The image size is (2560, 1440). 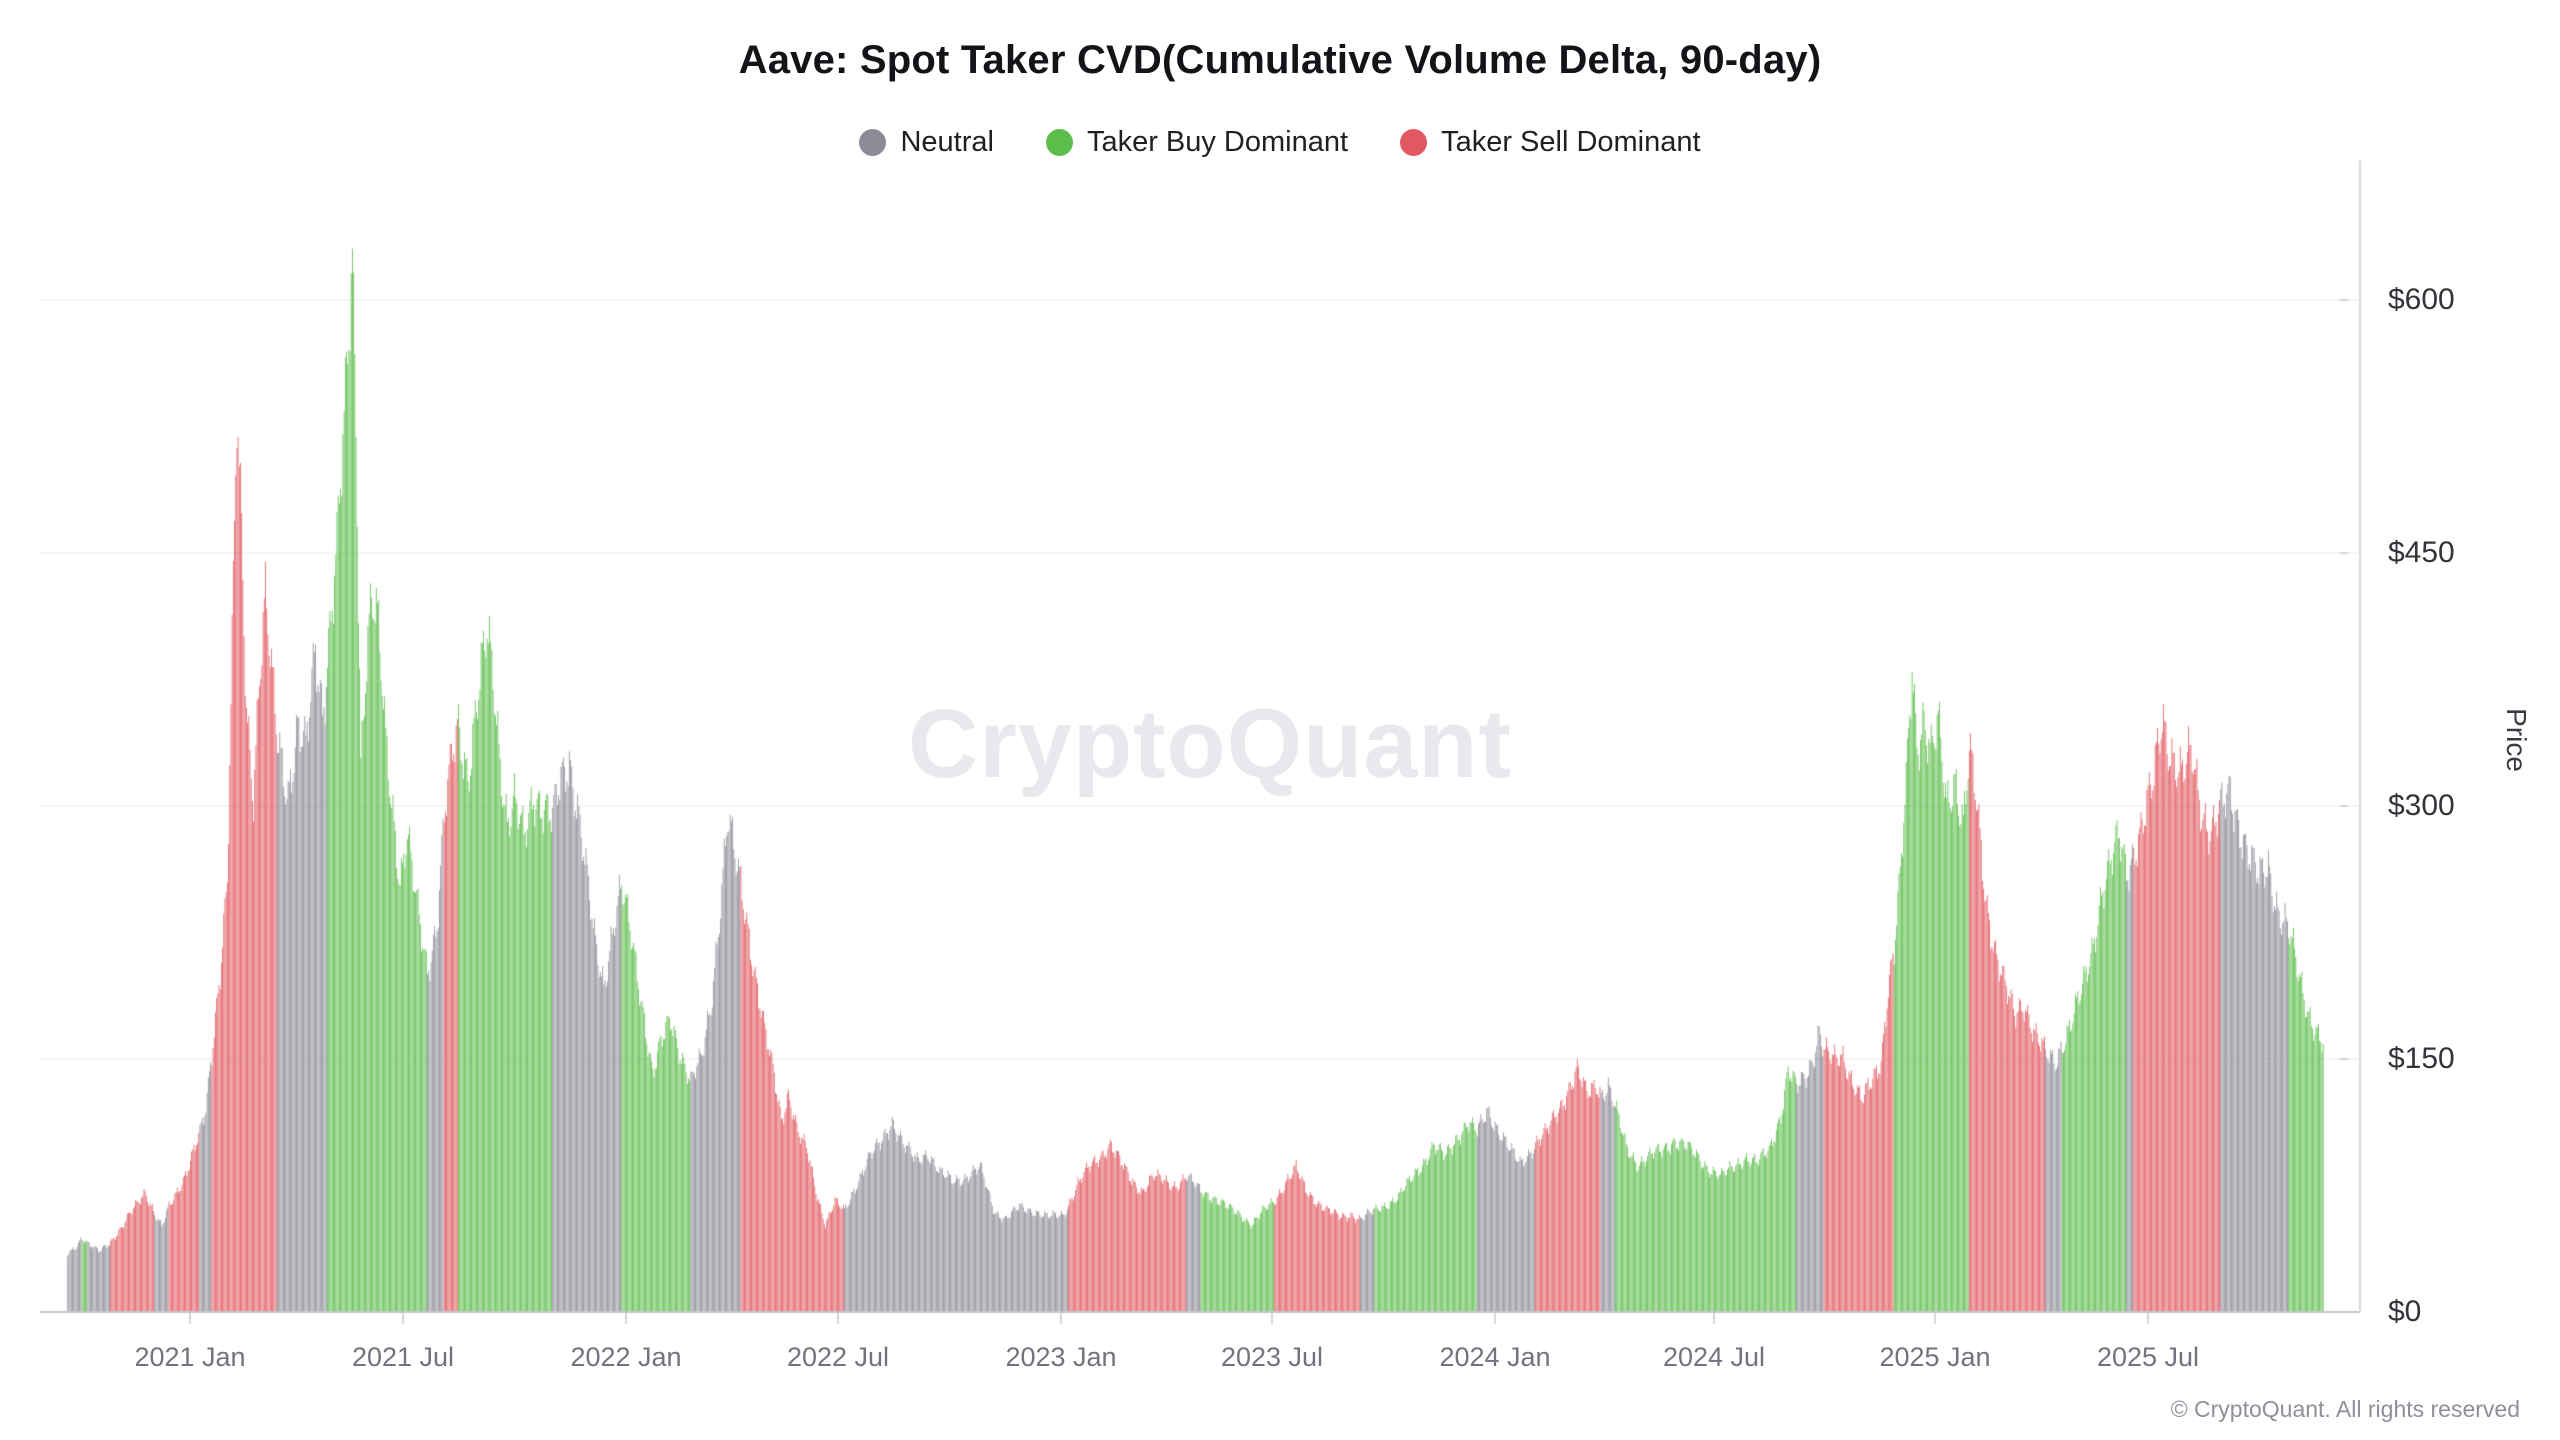 What do you see at coordinates (2516, 740) in the screenshot?
I see `y-axis-title-price: Price` at bounding box center [2516, 740].